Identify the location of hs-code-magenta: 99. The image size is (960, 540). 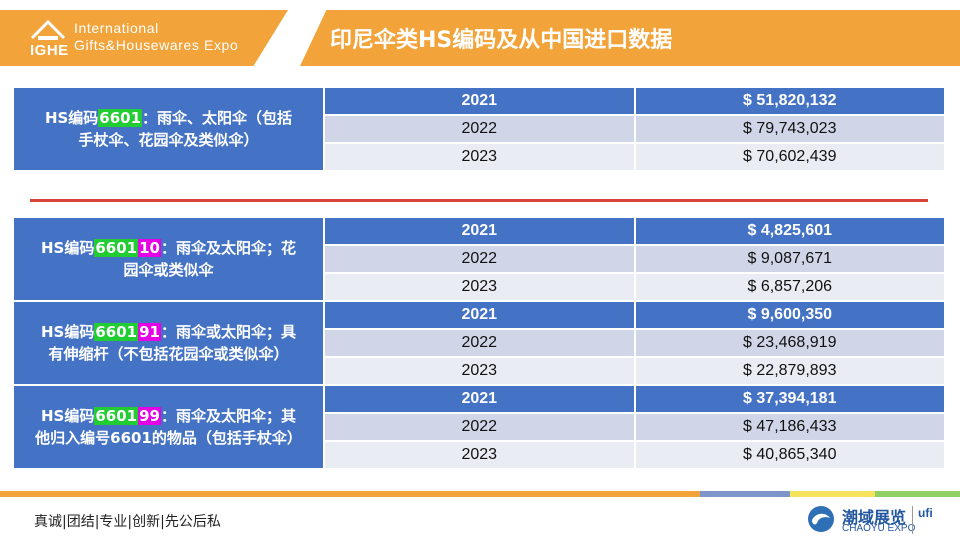
(149, 416).